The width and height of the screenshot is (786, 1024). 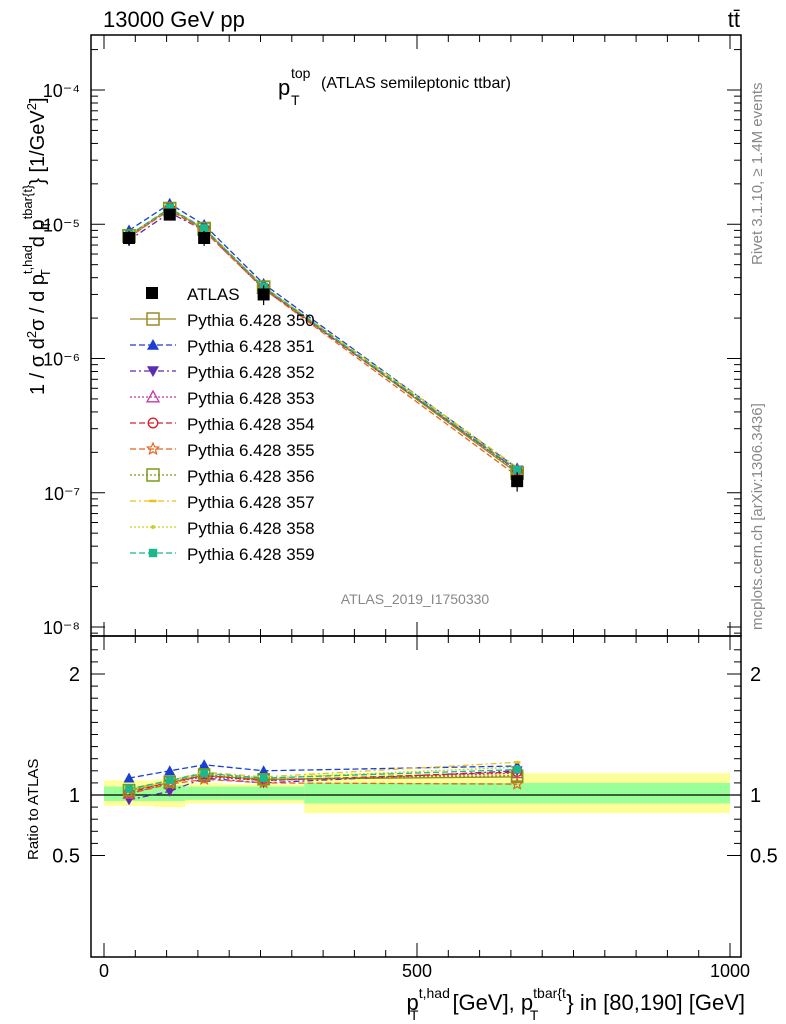 I want to click on ylabel-part-f: d p, so click(x=38, y=233).